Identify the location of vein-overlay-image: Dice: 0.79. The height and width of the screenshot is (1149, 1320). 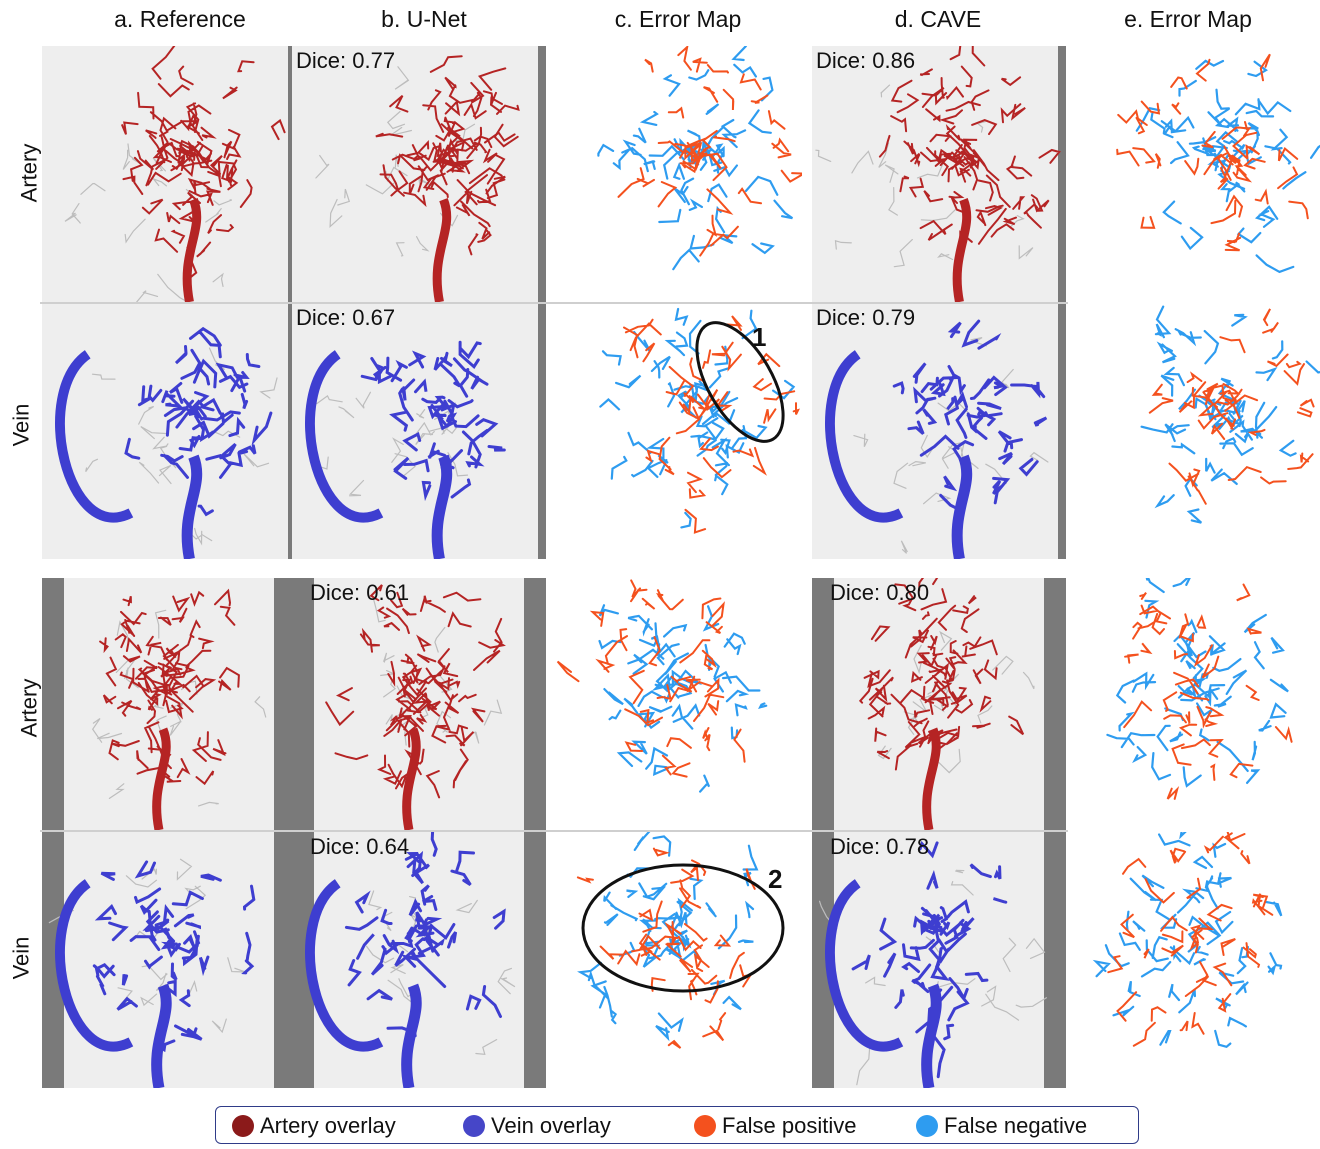
(939, 431).